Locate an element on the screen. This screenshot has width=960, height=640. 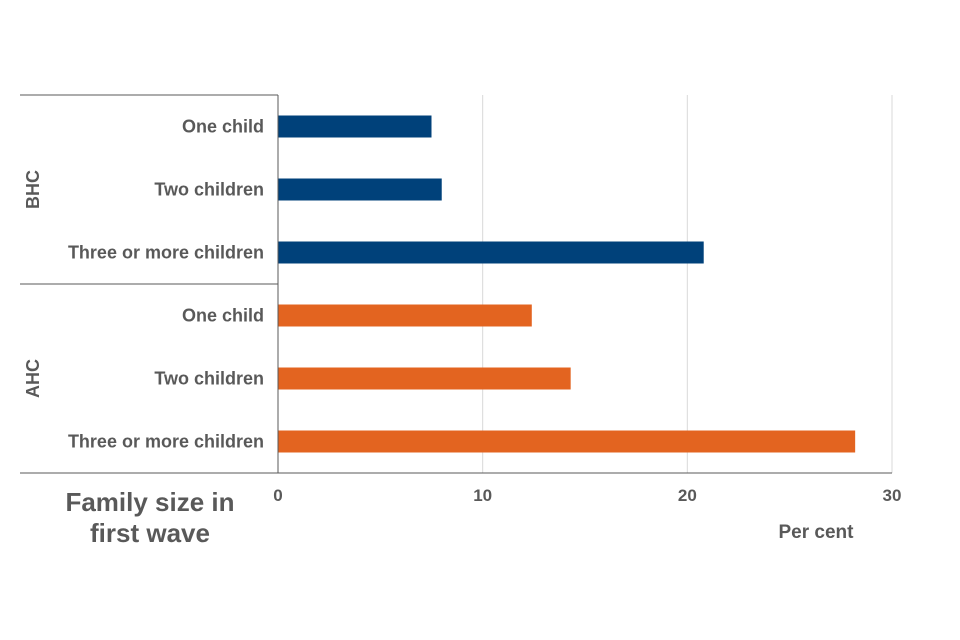
category-axis-title: Family size in first wave is located at coordinates (149, 517).